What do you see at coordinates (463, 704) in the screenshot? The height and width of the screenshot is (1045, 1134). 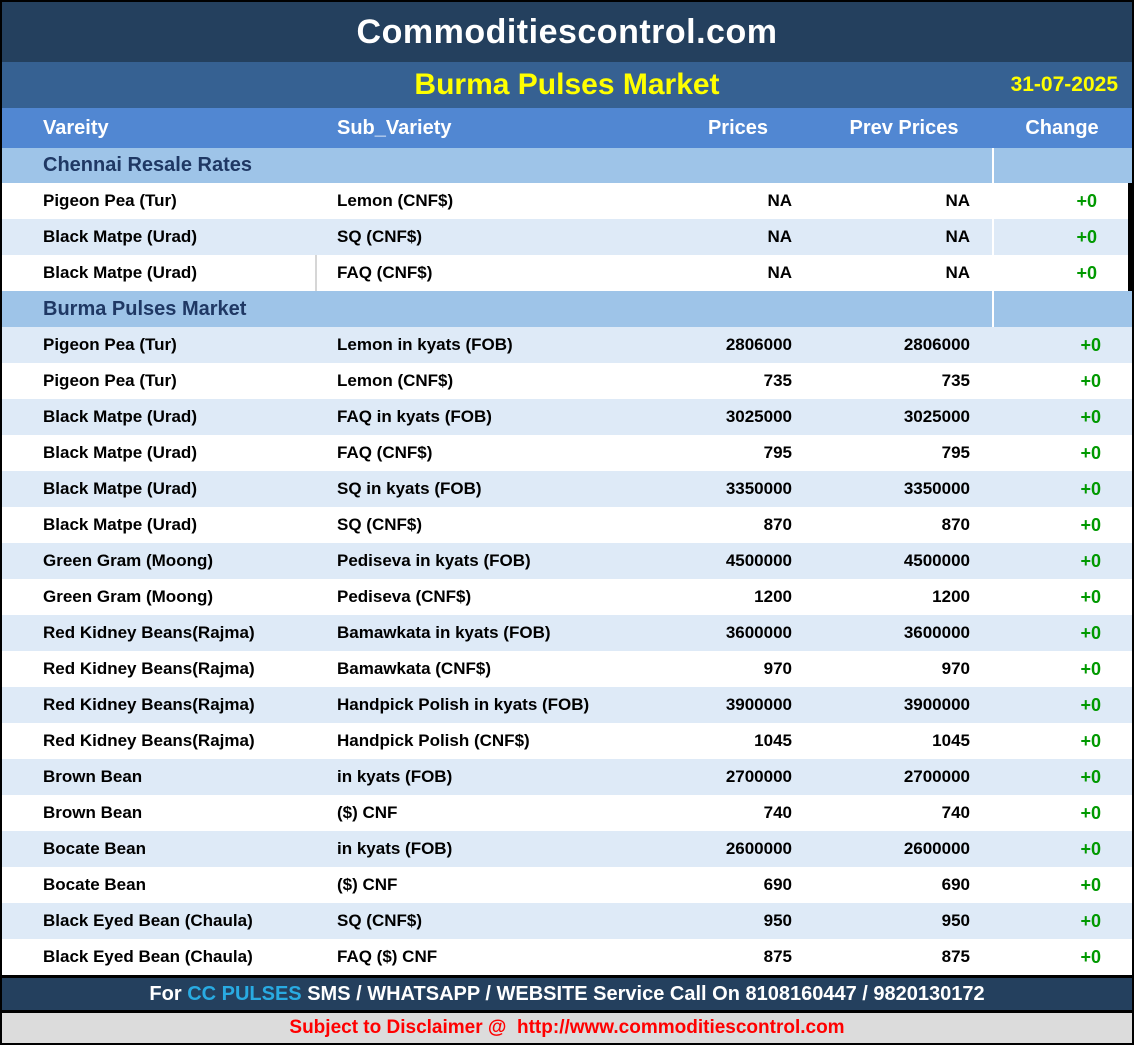 I see `sub-variety-cell: Handpick Polish in kyats (FOB)` at bounding box center [463, 704].